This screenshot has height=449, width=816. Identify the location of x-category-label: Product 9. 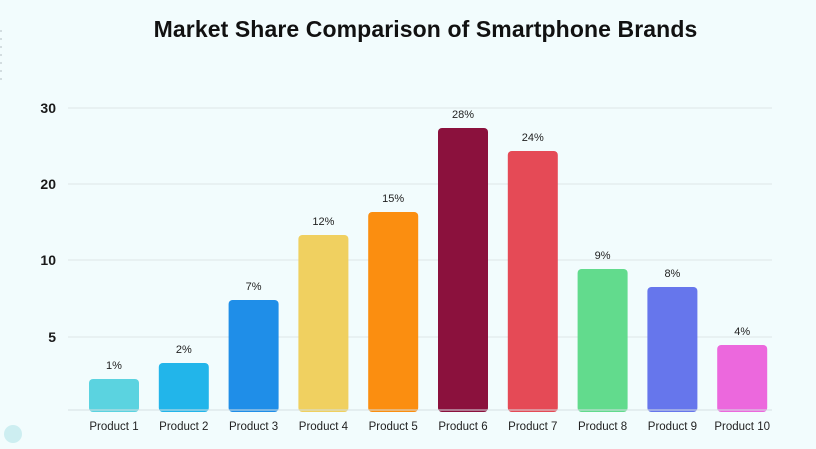
(672, 427).